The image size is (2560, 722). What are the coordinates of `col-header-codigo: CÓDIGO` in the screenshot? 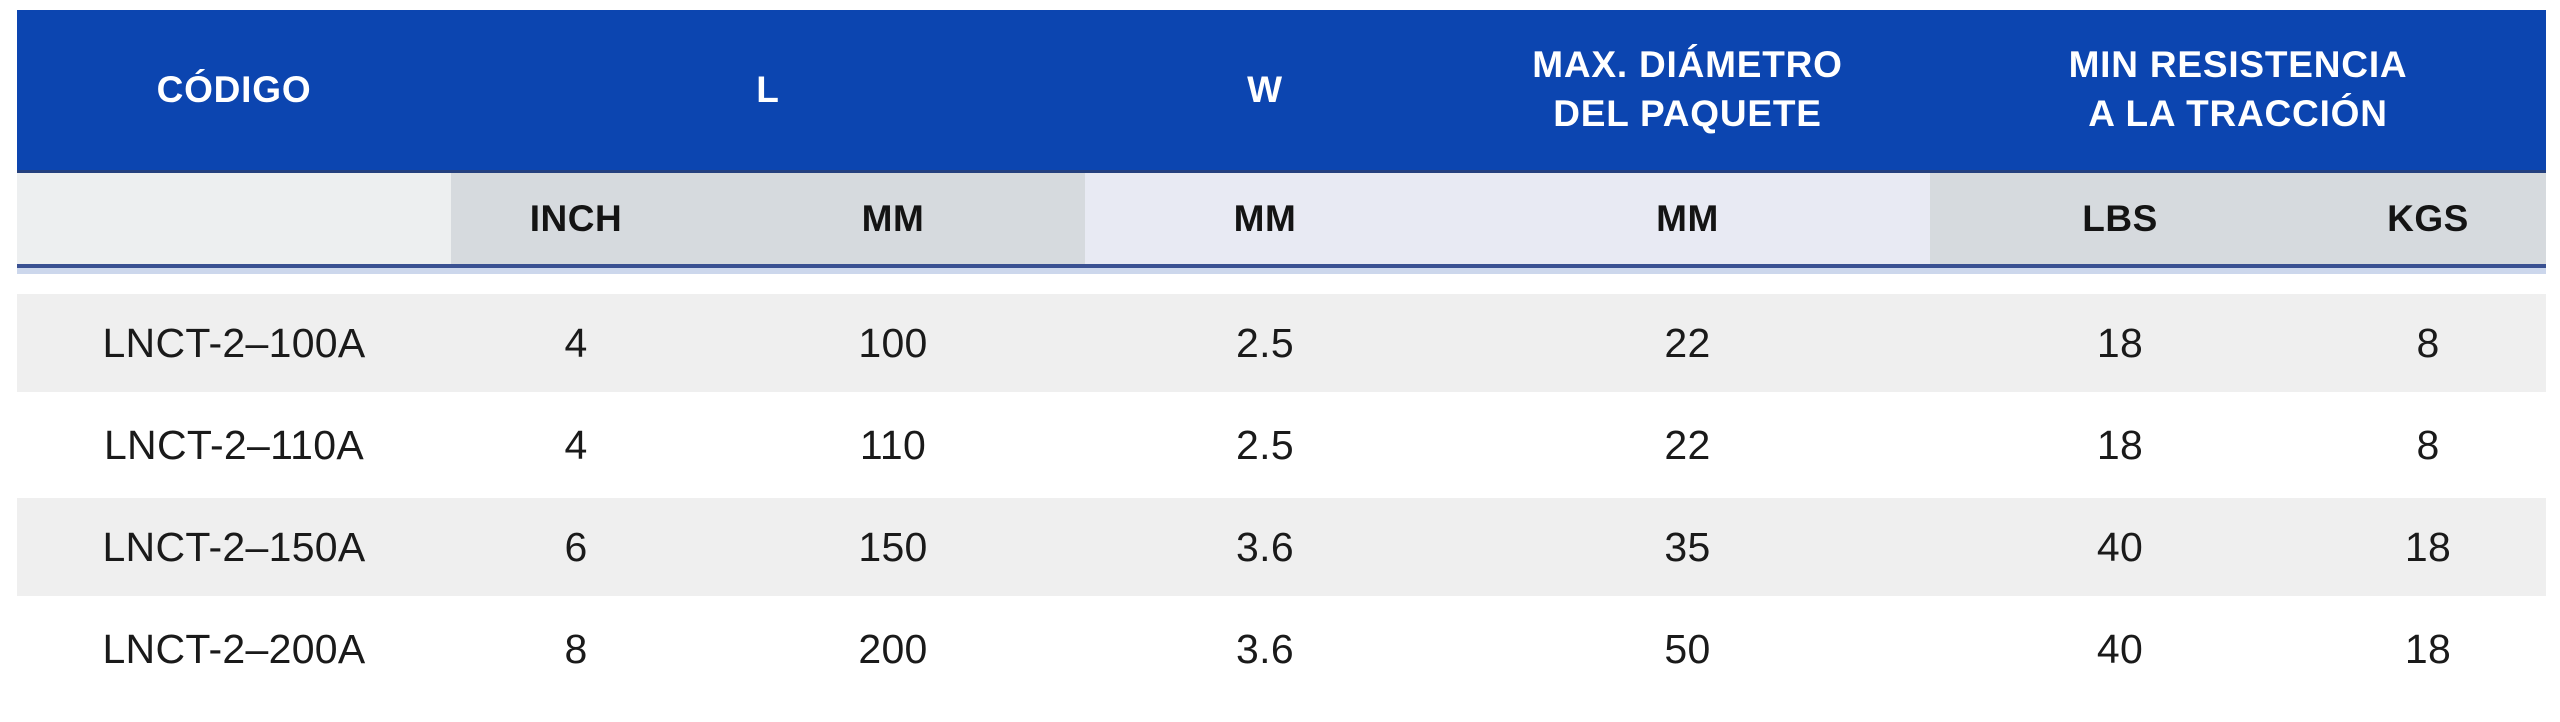 It's located at (234, 90).